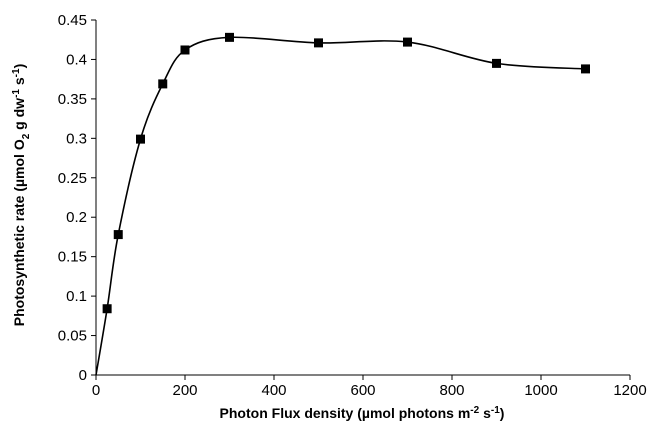 The height and width of the screenshot is (431, 649). What do you see at coordinates (72, 178) in the screenshot?
I see `y-tick-label: 0.25` at bounding box center [72, 178].